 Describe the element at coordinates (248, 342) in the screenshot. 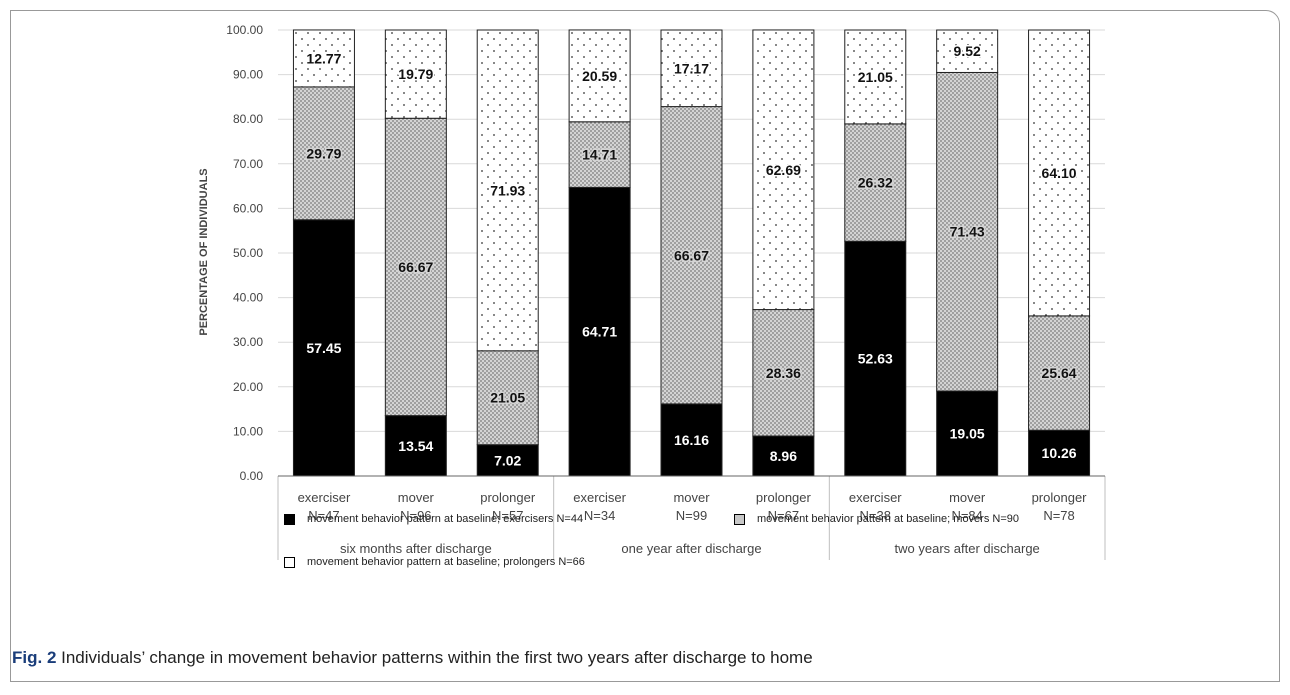

I see `y-tick-label: 30.00` at that location.